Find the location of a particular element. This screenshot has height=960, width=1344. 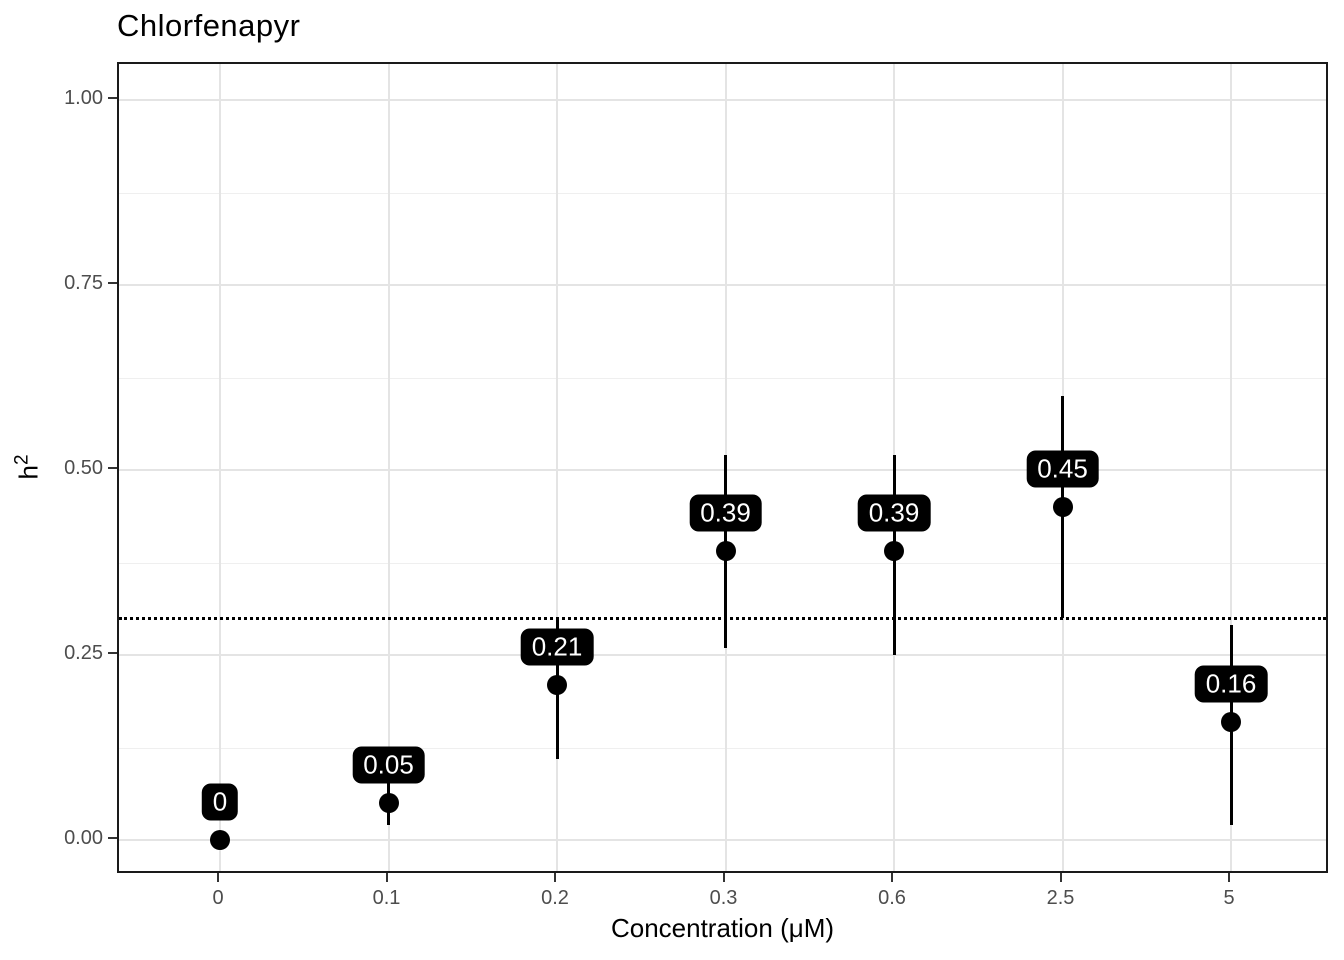

y-tick-label: 1.00 is located at coordinates (83, 98).